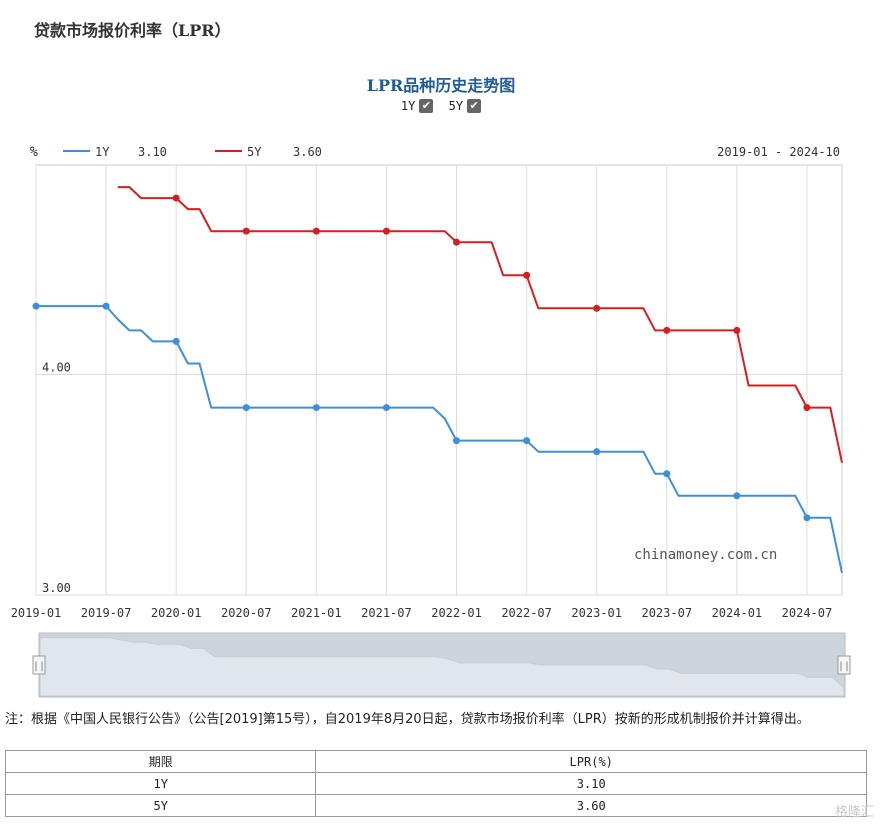 This screenshot has height=826, width=882. I want to click on x-tick-label: 2021-07, so click(386, 613).